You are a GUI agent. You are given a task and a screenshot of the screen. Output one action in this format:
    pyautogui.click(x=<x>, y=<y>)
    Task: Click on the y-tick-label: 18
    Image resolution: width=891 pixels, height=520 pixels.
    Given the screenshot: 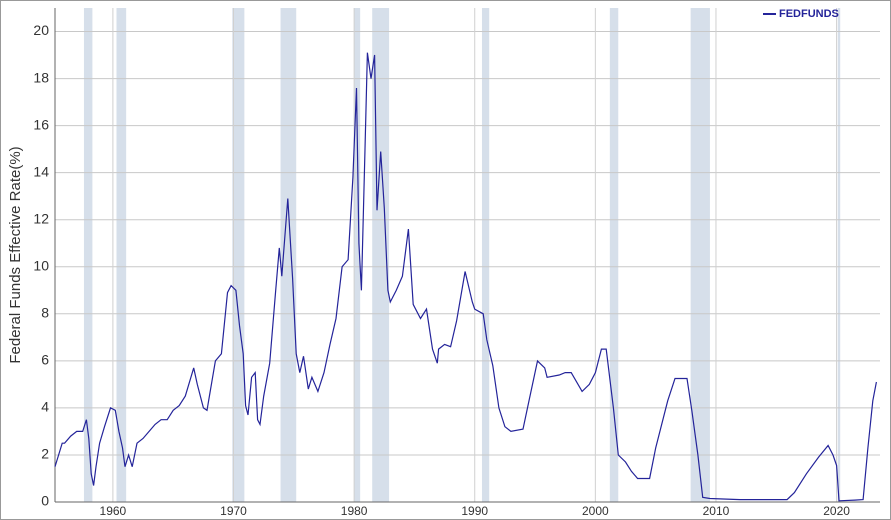 What is the action you would take?
    pyautogui.click(x=41, y=77)
    